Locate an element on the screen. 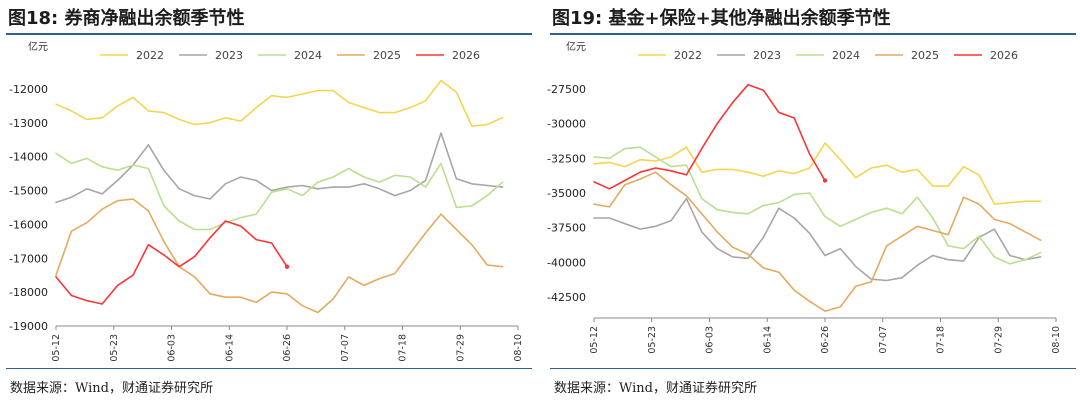 This screenshot has width=1080, height=416. y-tick-label: -15000 is located at coordinates (28, 191).